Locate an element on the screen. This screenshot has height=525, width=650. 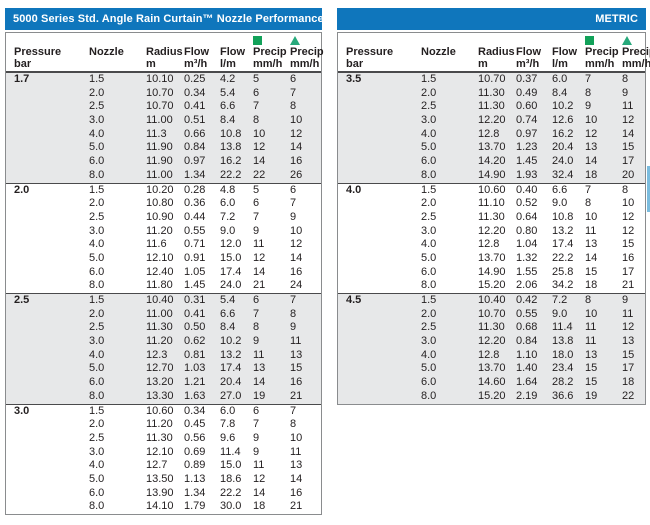
flow-lm-cell: 25.8 is located at coordinates (563, 271).